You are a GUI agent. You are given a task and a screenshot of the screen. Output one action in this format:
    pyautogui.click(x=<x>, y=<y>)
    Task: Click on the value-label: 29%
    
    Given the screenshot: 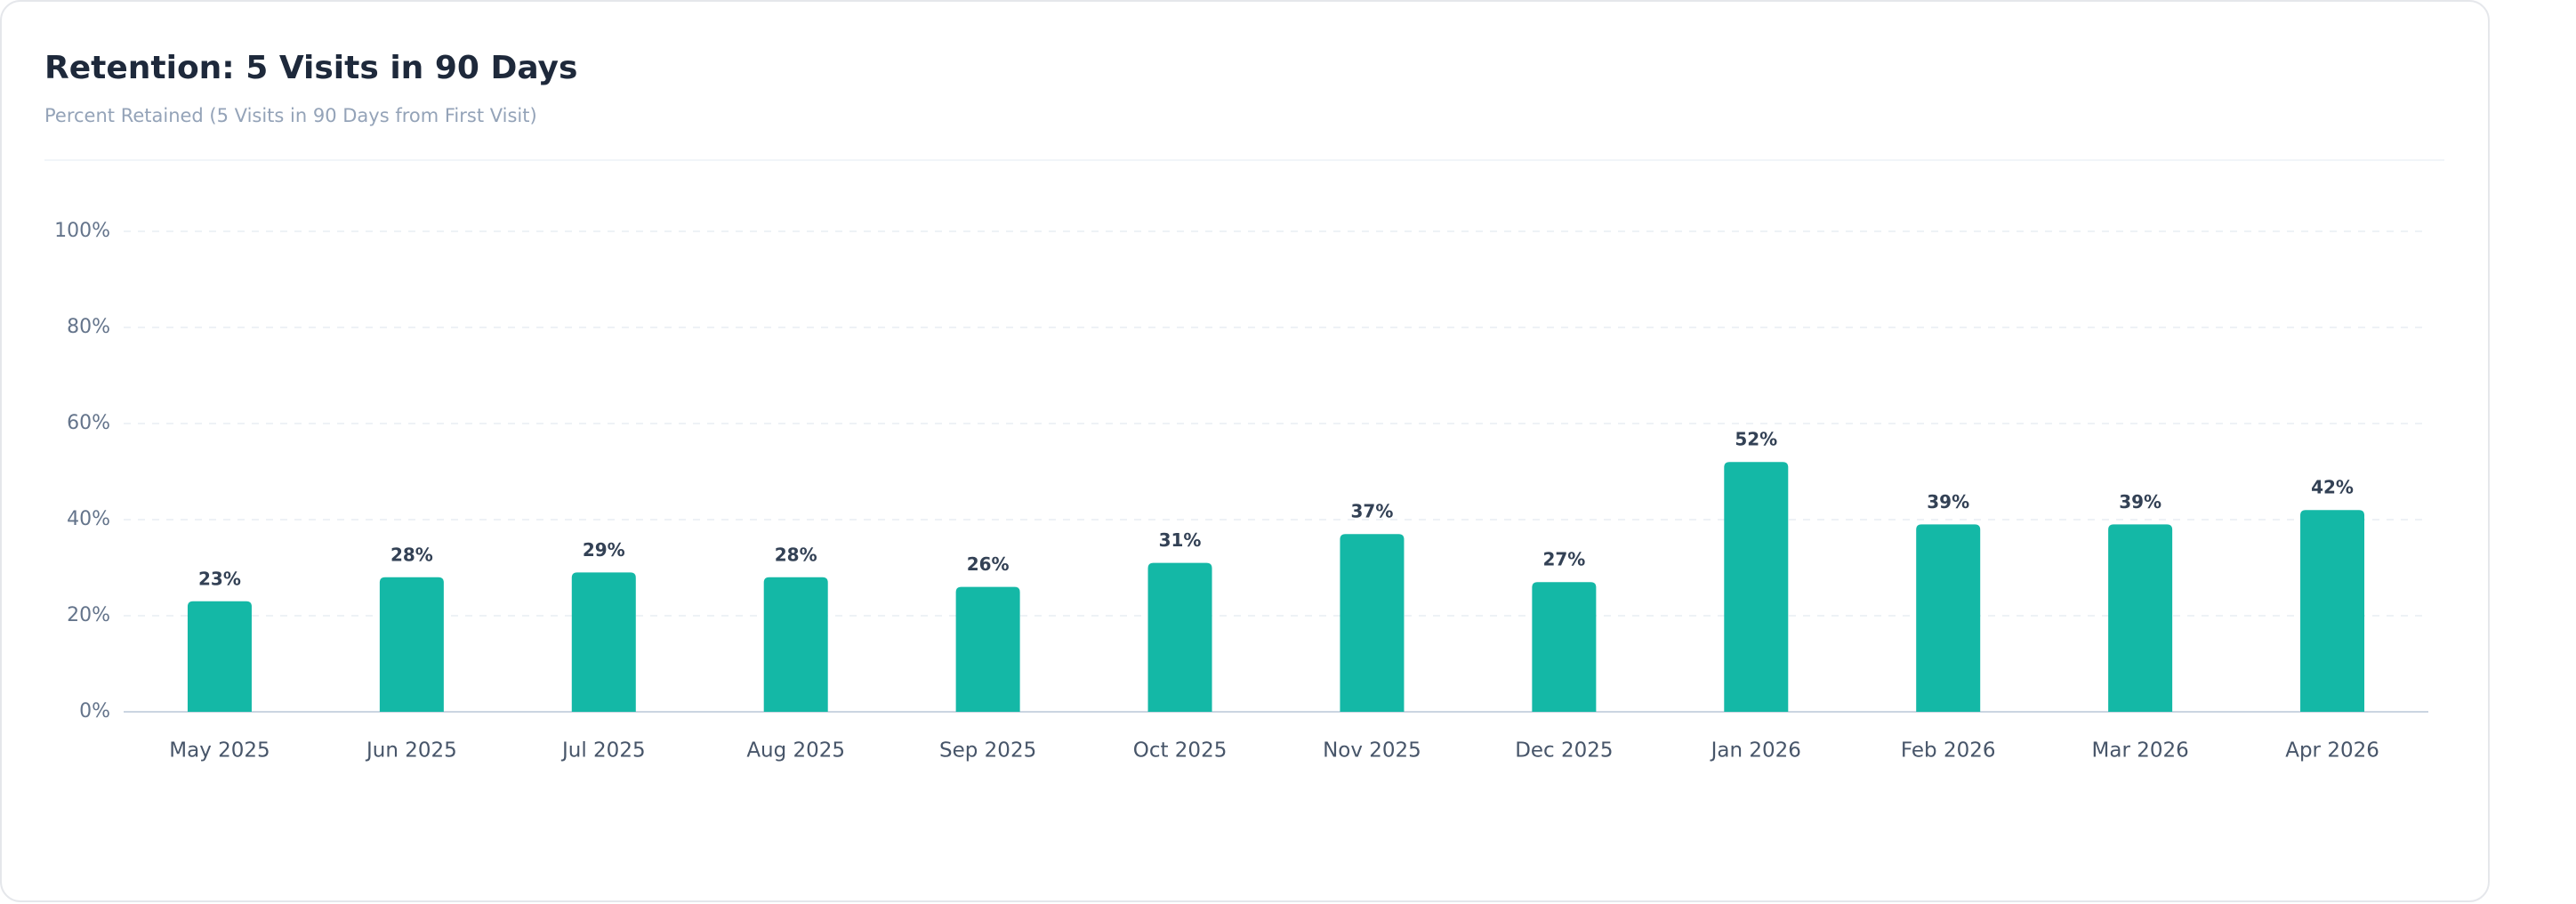 What is the action you would take?
    pyautogui.click(x=604, y=550)
    